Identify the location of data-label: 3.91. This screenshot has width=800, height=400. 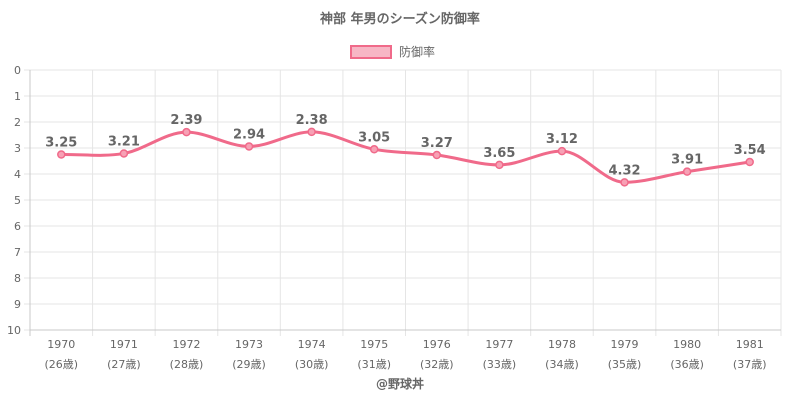
(687, 160).